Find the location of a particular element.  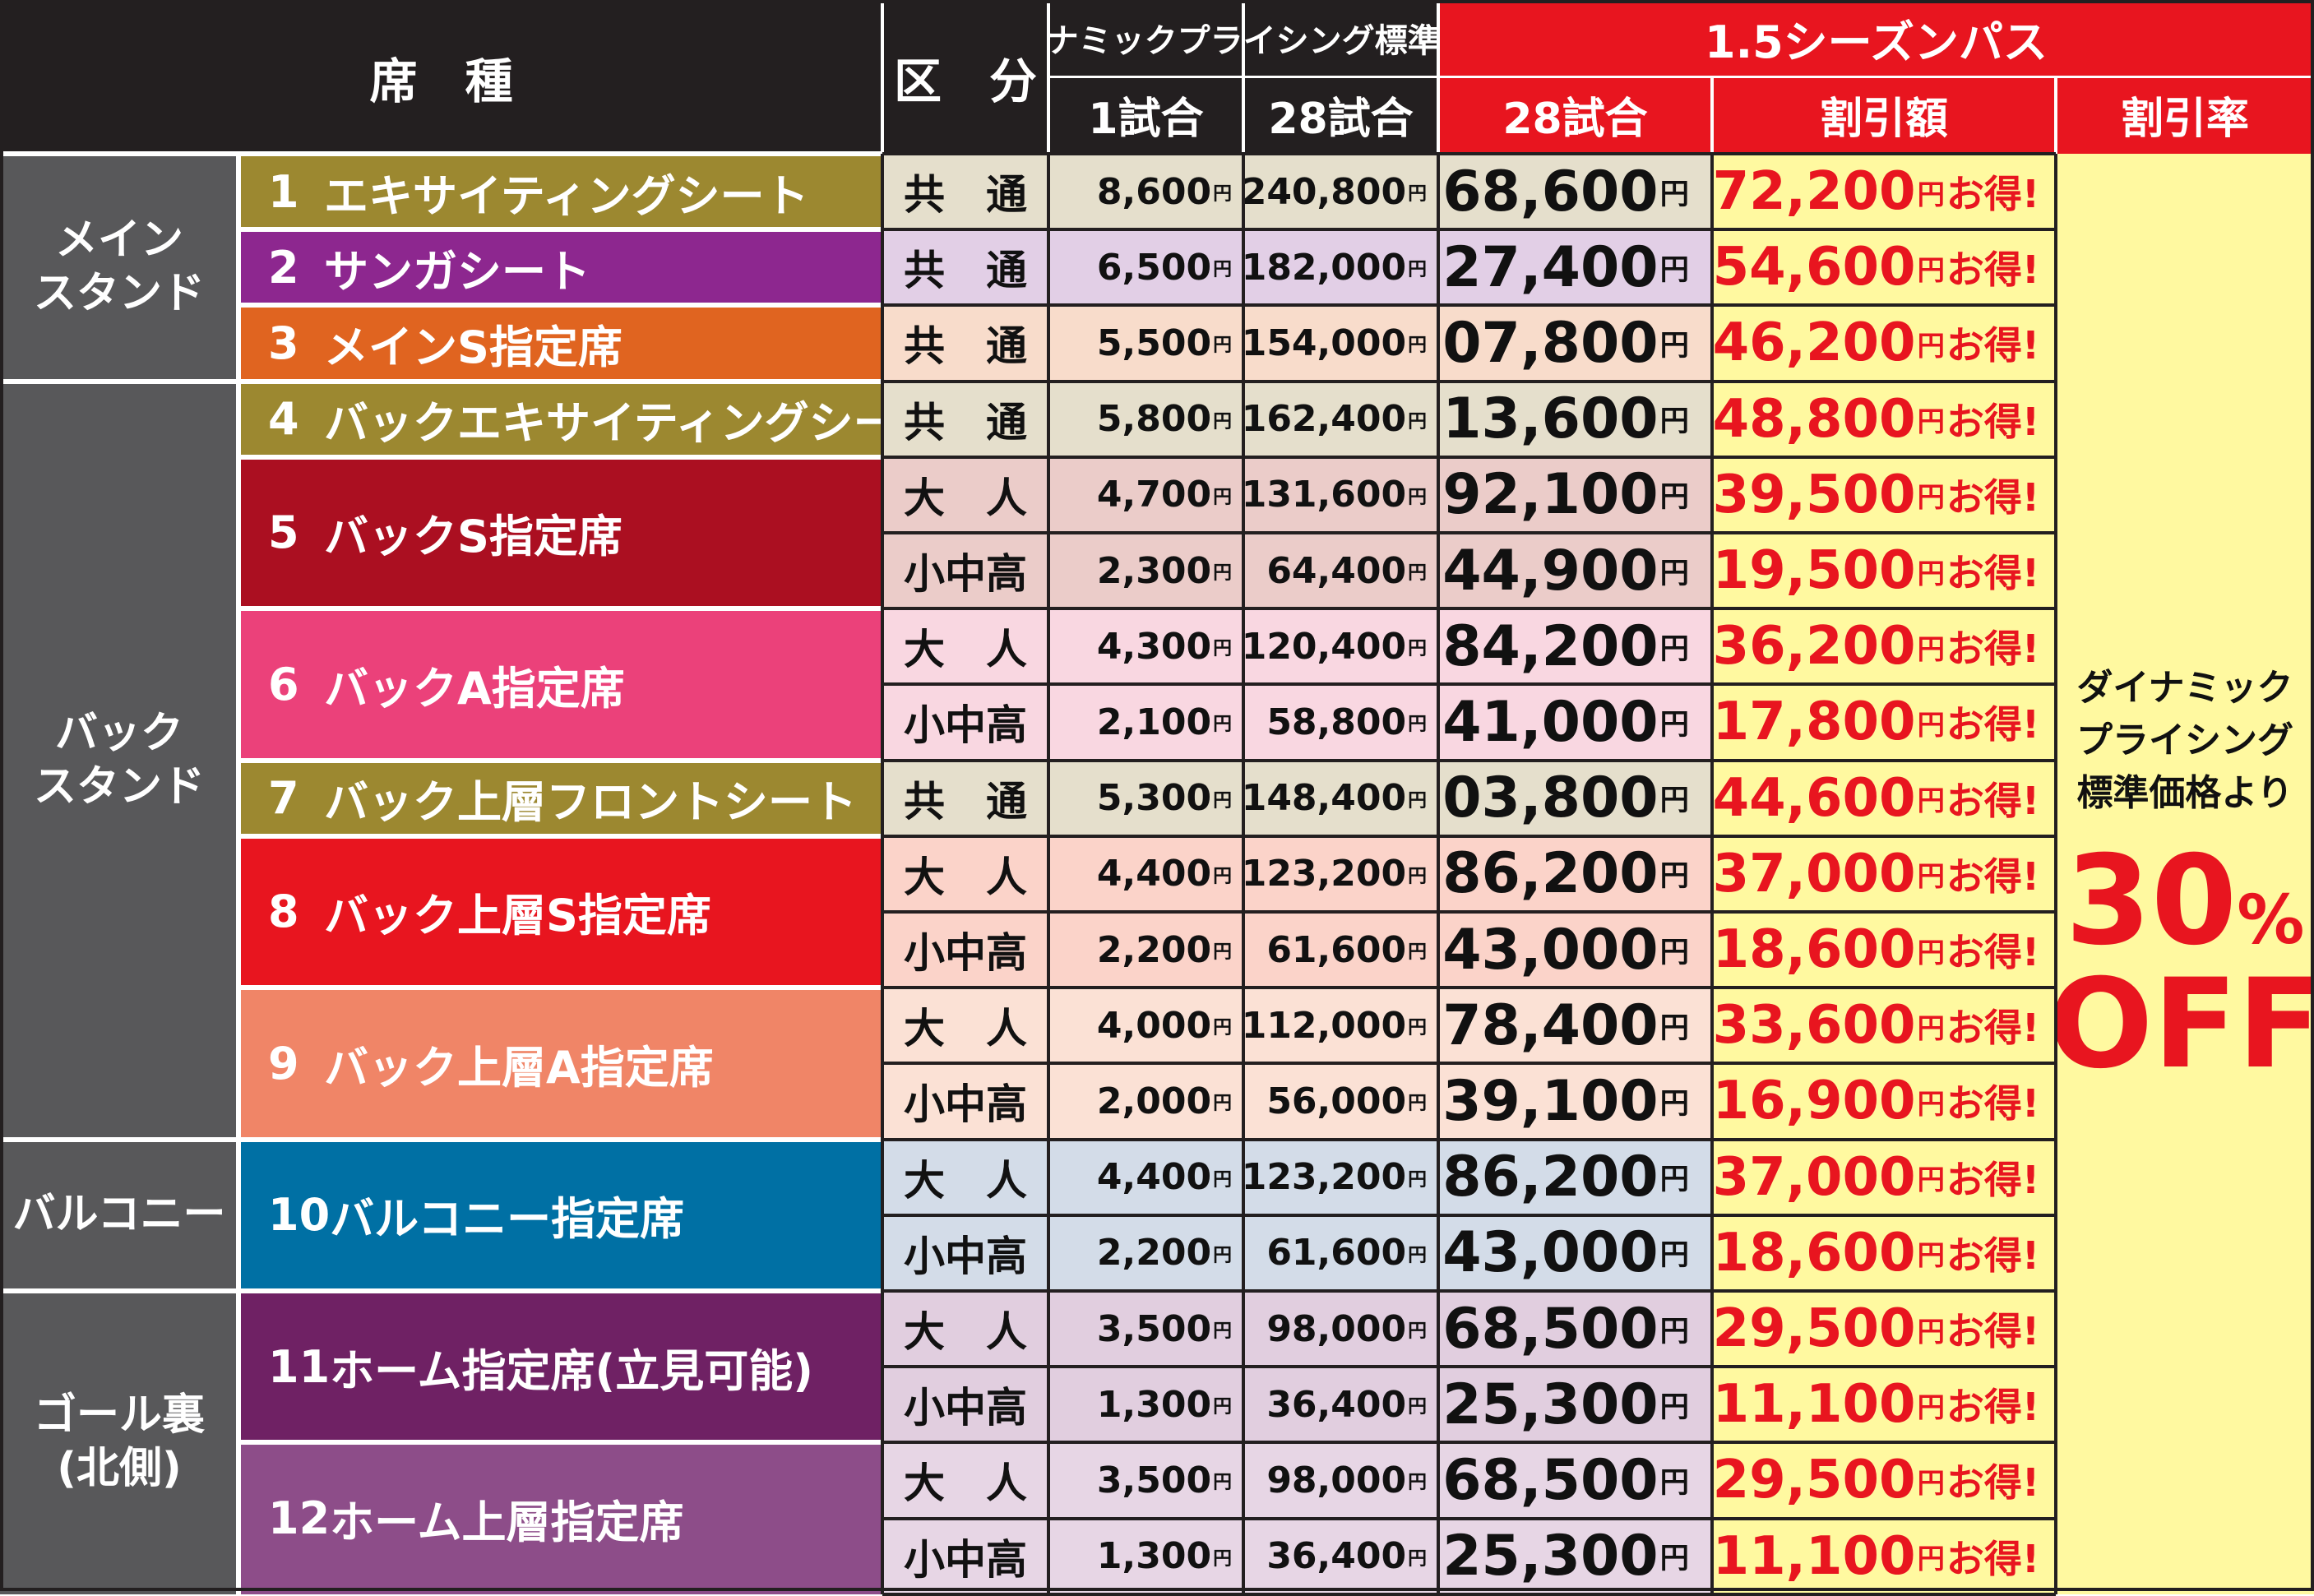

discount-value: 54,600 is located at coordinates (1814, 267).